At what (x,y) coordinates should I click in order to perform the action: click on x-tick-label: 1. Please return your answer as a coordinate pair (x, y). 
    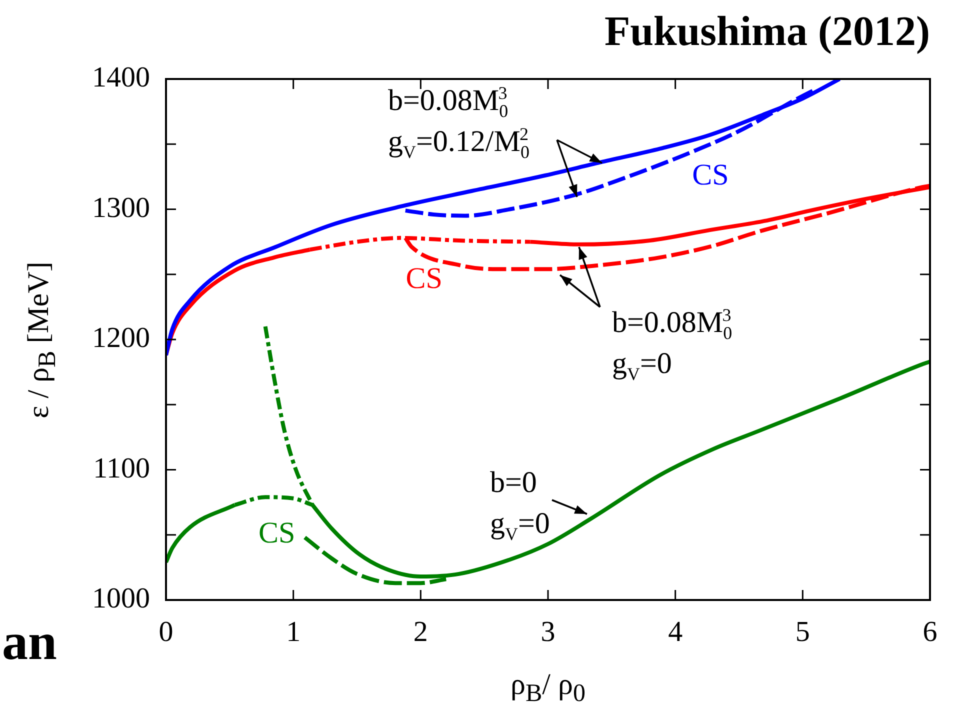
    Looking at the image, I should click on (293, 632).